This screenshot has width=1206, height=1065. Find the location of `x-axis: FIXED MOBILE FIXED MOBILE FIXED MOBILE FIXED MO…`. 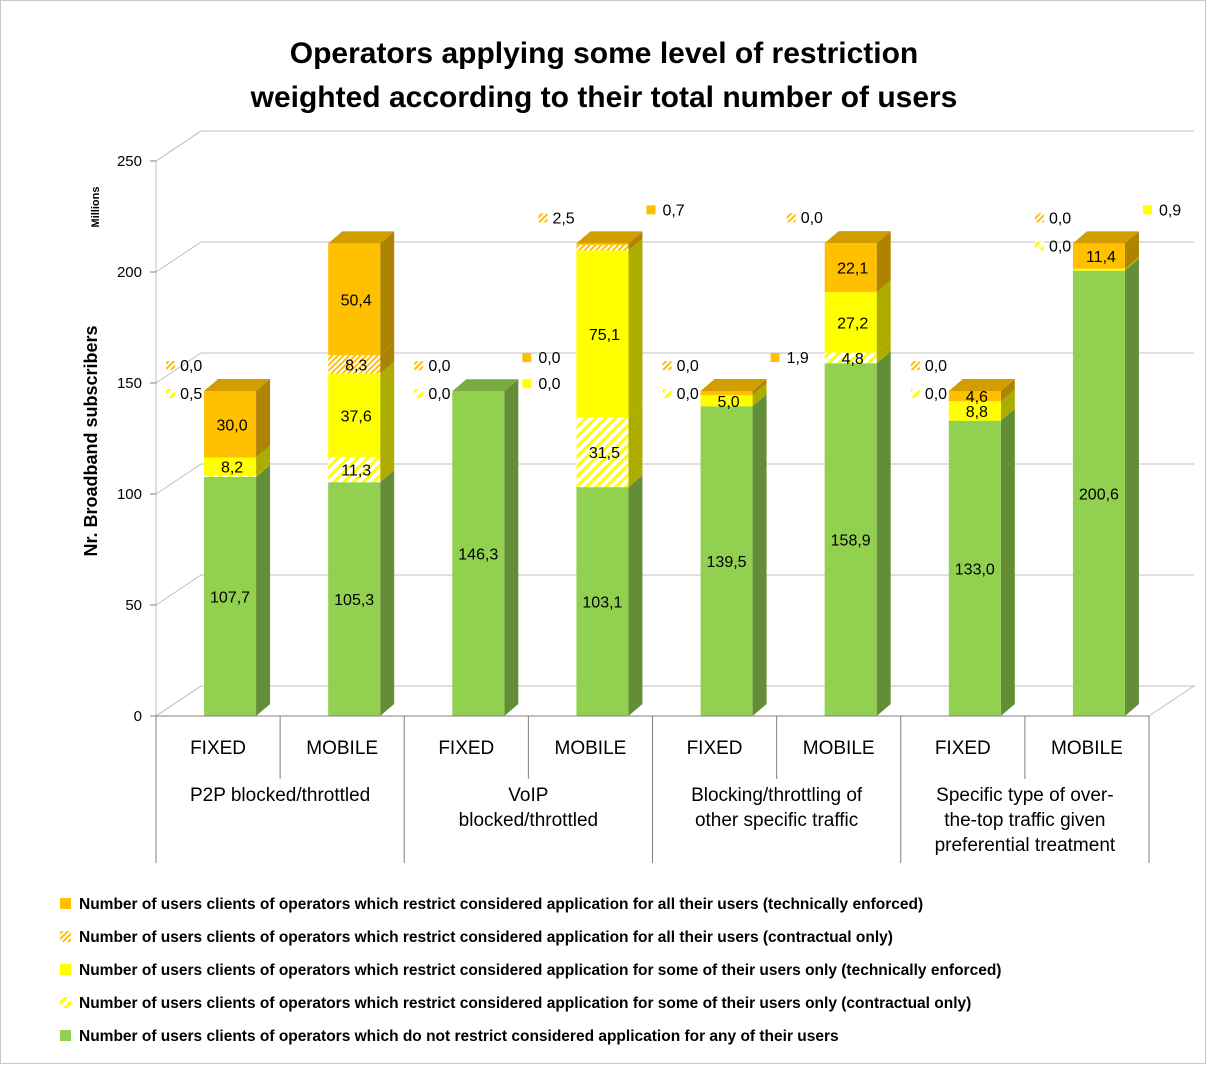

x-axis: FIXED MOBILE FIXED MOBILE FIXED MOBILE FIXED MO… is located at coordinates (652, 789).